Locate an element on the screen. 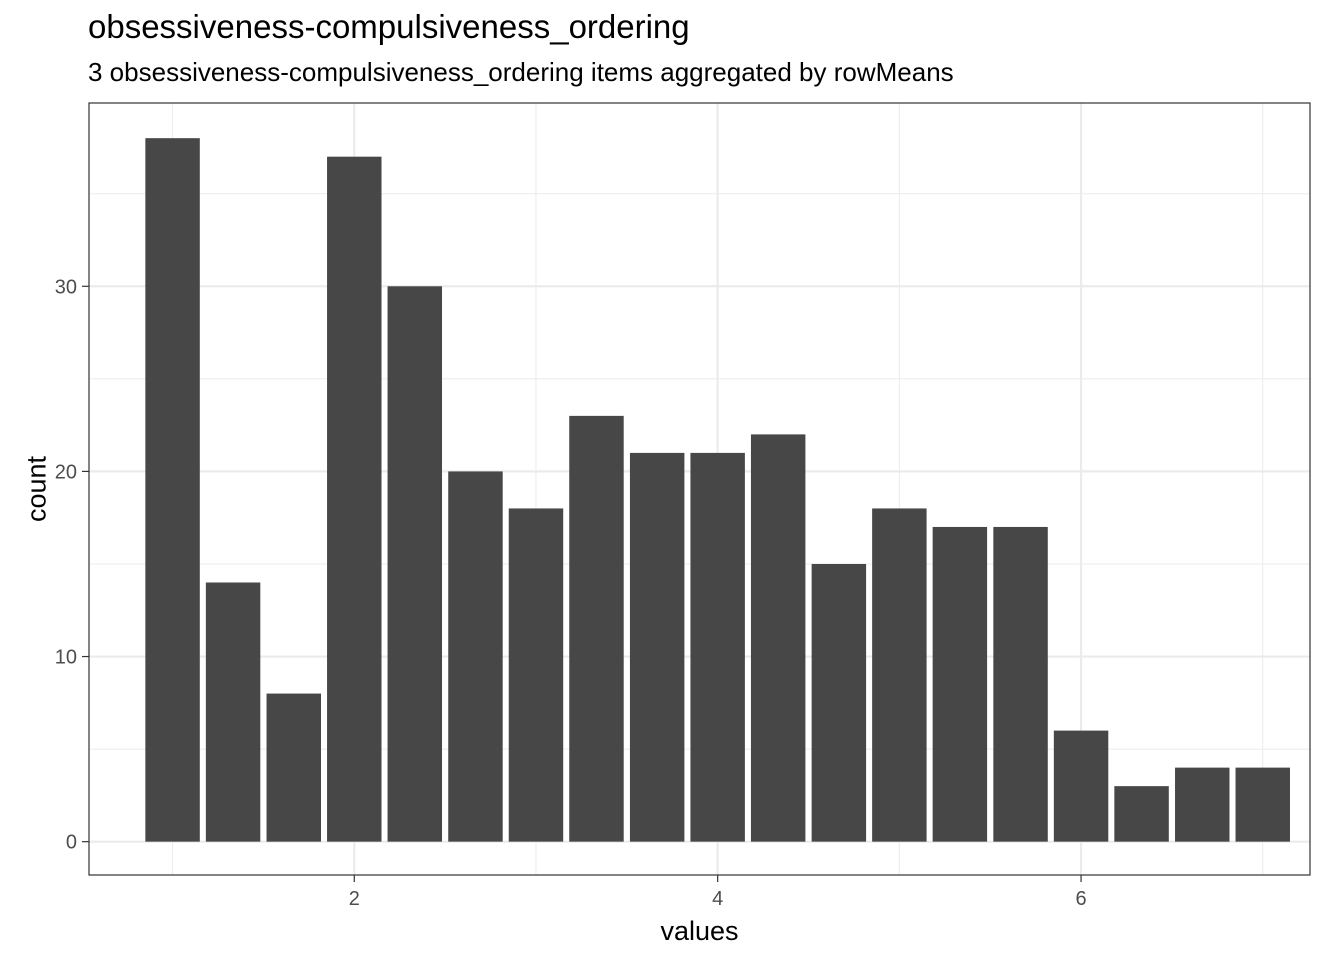 This screenshot has height=960, width=1344. y-tick-label: 30 is located at coordinates (66, 287).